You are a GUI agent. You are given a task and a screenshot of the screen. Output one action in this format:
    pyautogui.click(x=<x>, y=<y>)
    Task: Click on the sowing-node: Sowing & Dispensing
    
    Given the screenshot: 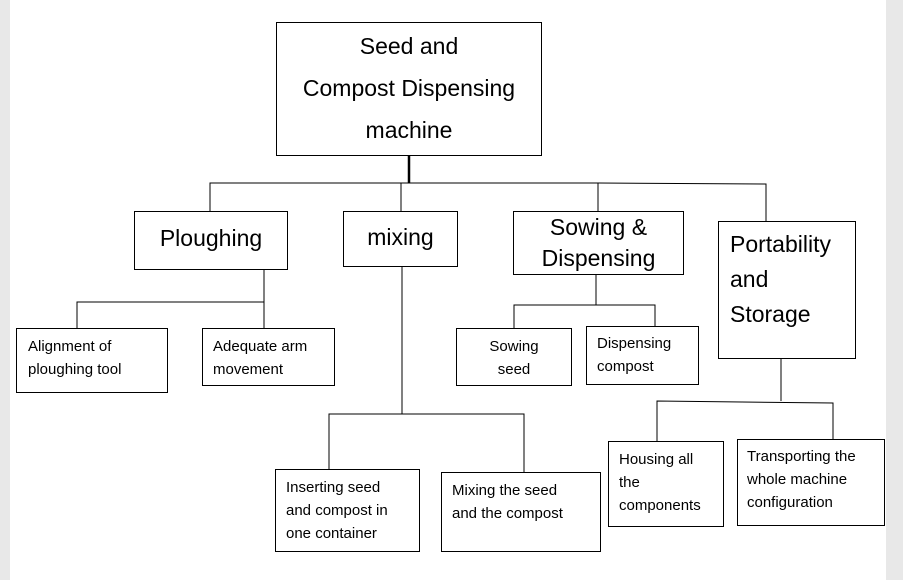 What is the action you would take?
    pyautogui.click(x=598, y=243)
    